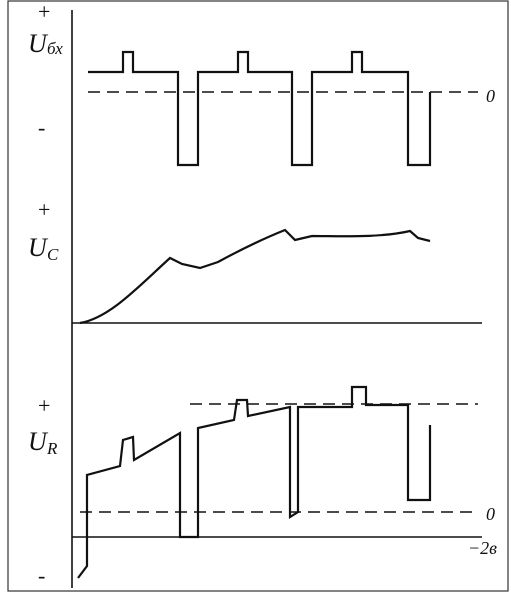 This screenshot has width=511, height=593. What do you see at coordinates (52, 448) in the screenshot?
I see `signal-subscript: R` at bounding box center [52, 448].